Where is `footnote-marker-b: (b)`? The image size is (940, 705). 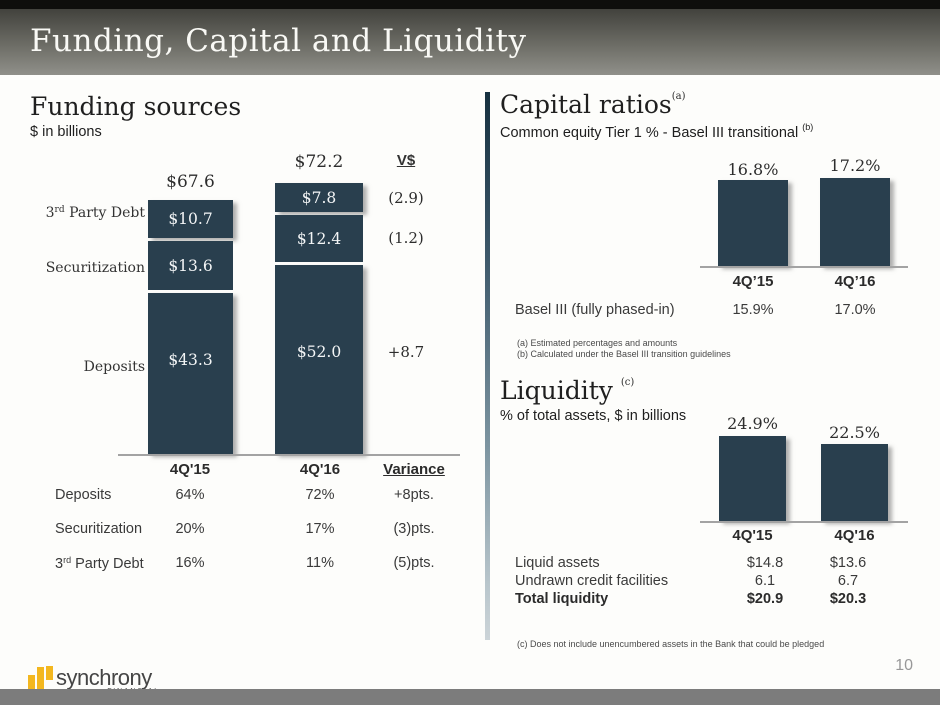
footnote-marker-b: (b) is located at coordinates (808, 127).